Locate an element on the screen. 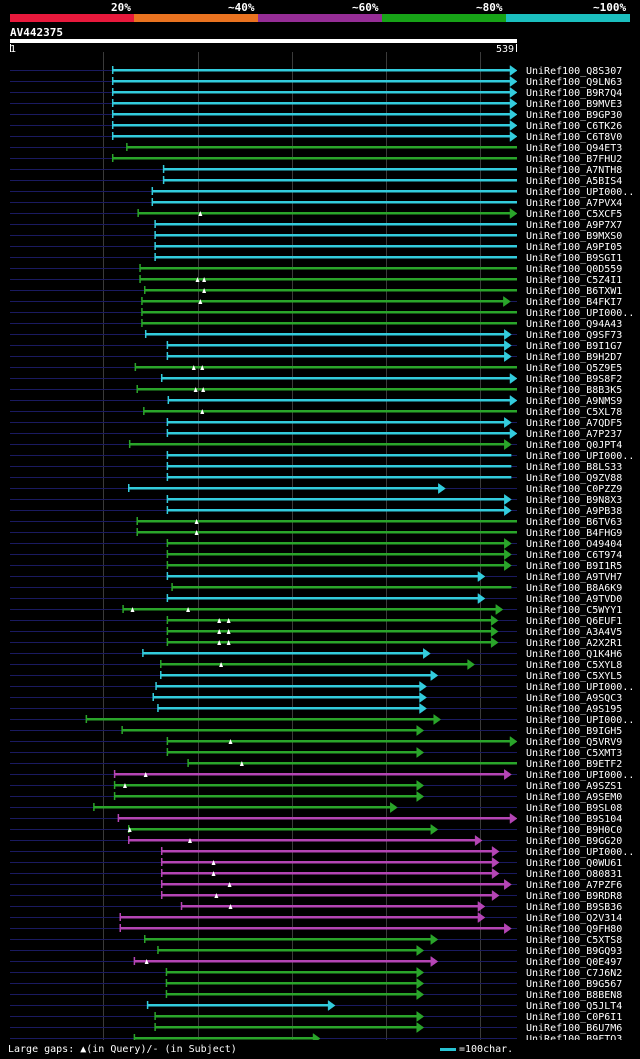  hit-label: UniRef100_B9S104 is located at coordinates (574, 819).